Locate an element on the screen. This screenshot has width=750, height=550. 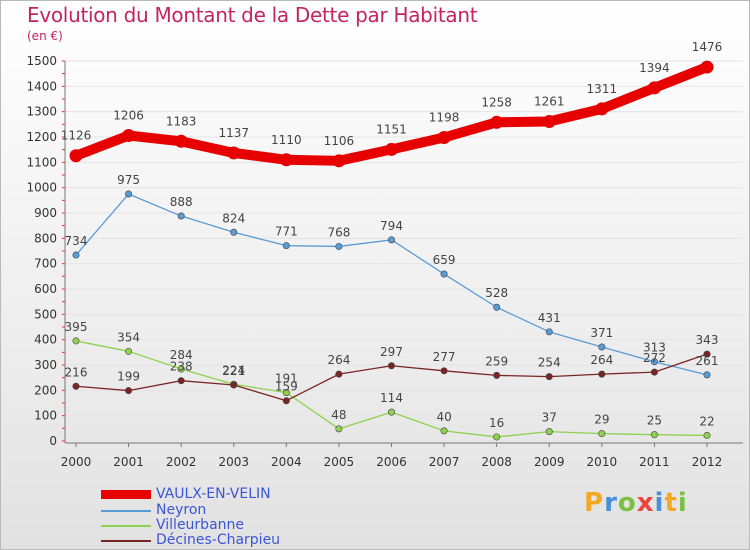
logo-letter: P is located at coordinates (594, 503).